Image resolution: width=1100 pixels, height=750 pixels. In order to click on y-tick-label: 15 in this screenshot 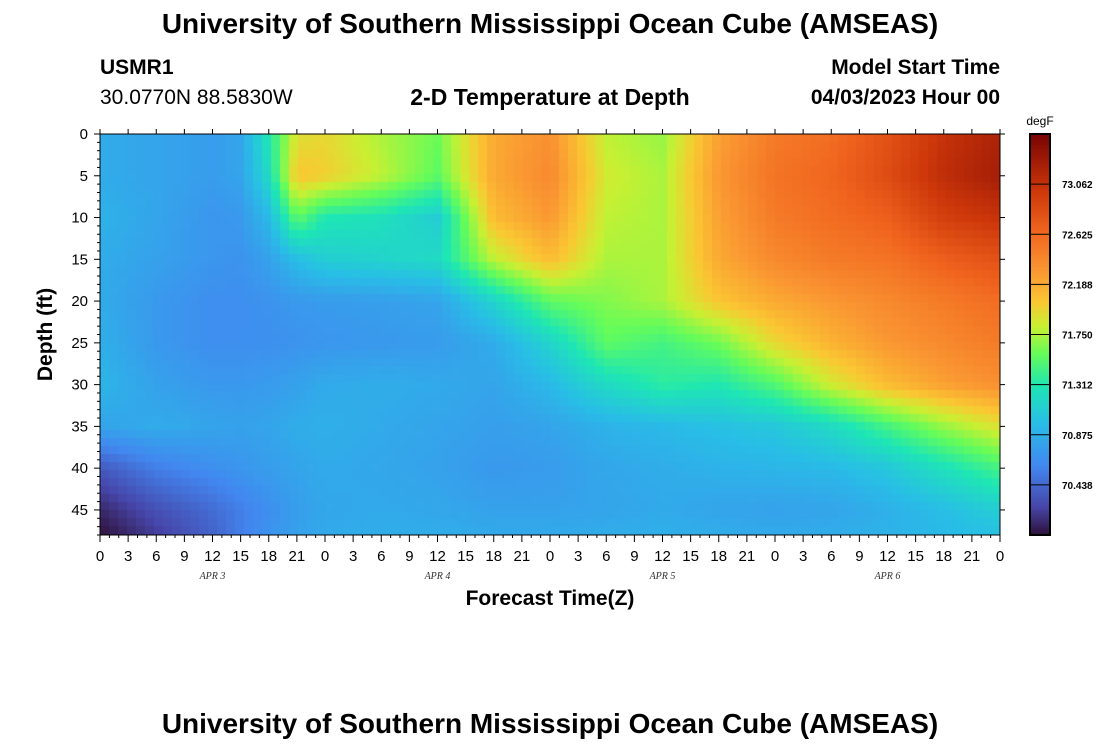, I will do `click(79, 259)`.